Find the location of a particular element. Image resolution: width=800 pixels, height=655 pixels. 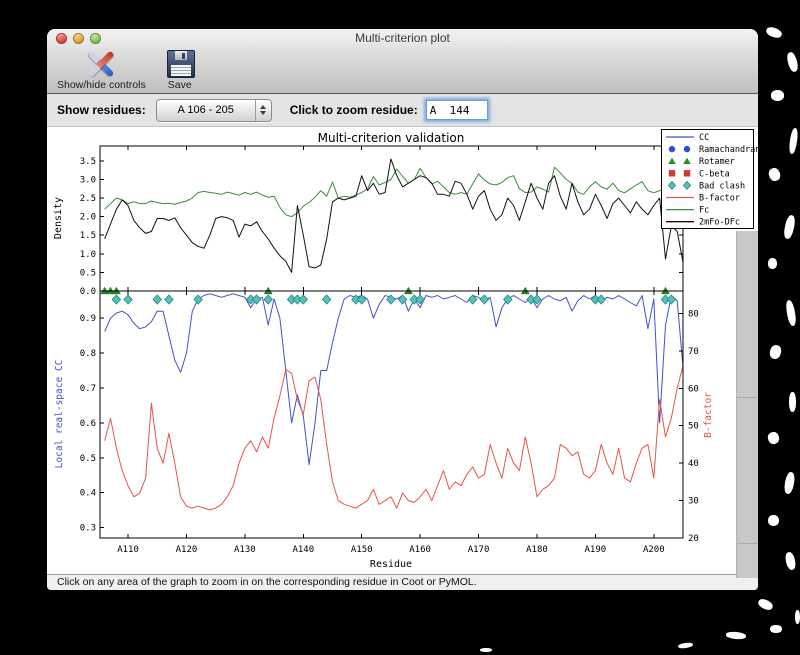

residue-axis-label: Residue is located at coordinates (391, 564).